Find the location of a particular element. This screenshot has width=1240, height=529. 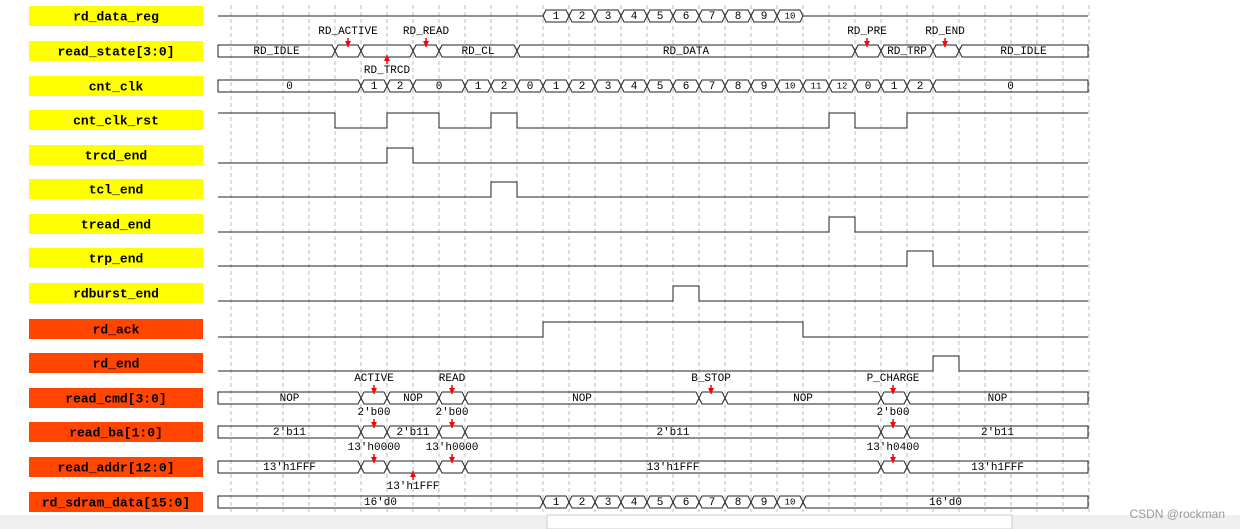

signal-label: rd_end is located at coordinates (116, 363).